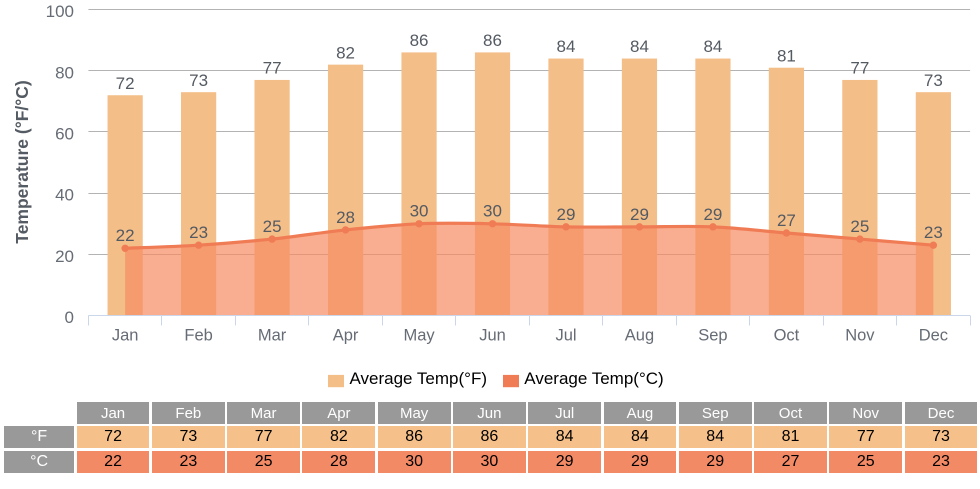  I want to click on svg-text: Jul, so click(565, 336).